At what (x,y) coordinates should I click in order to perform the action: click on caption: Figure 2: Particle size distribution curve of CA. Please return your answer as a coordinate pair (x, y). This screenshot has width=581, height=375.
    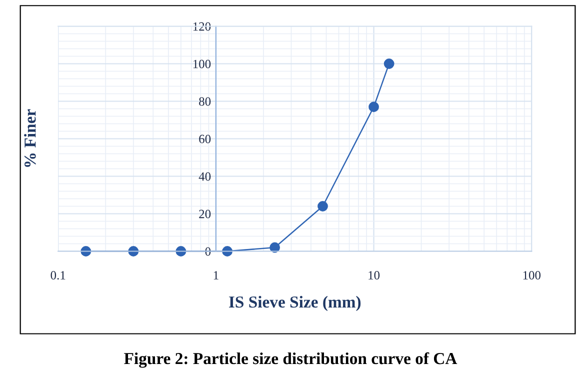
    Looking at the image, I should click on (291, 360).